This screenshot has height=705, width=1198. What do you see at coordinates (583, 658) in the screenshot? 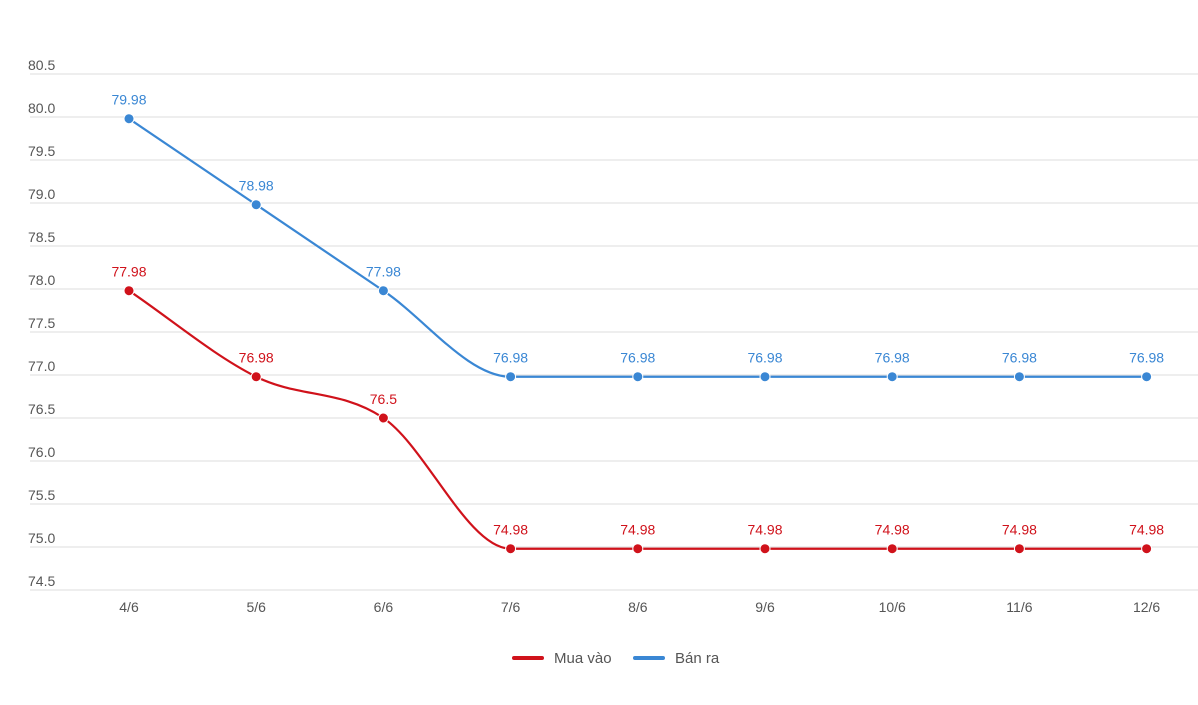
I see `legend-label: Mua vào` at bounding box center [583, 658].